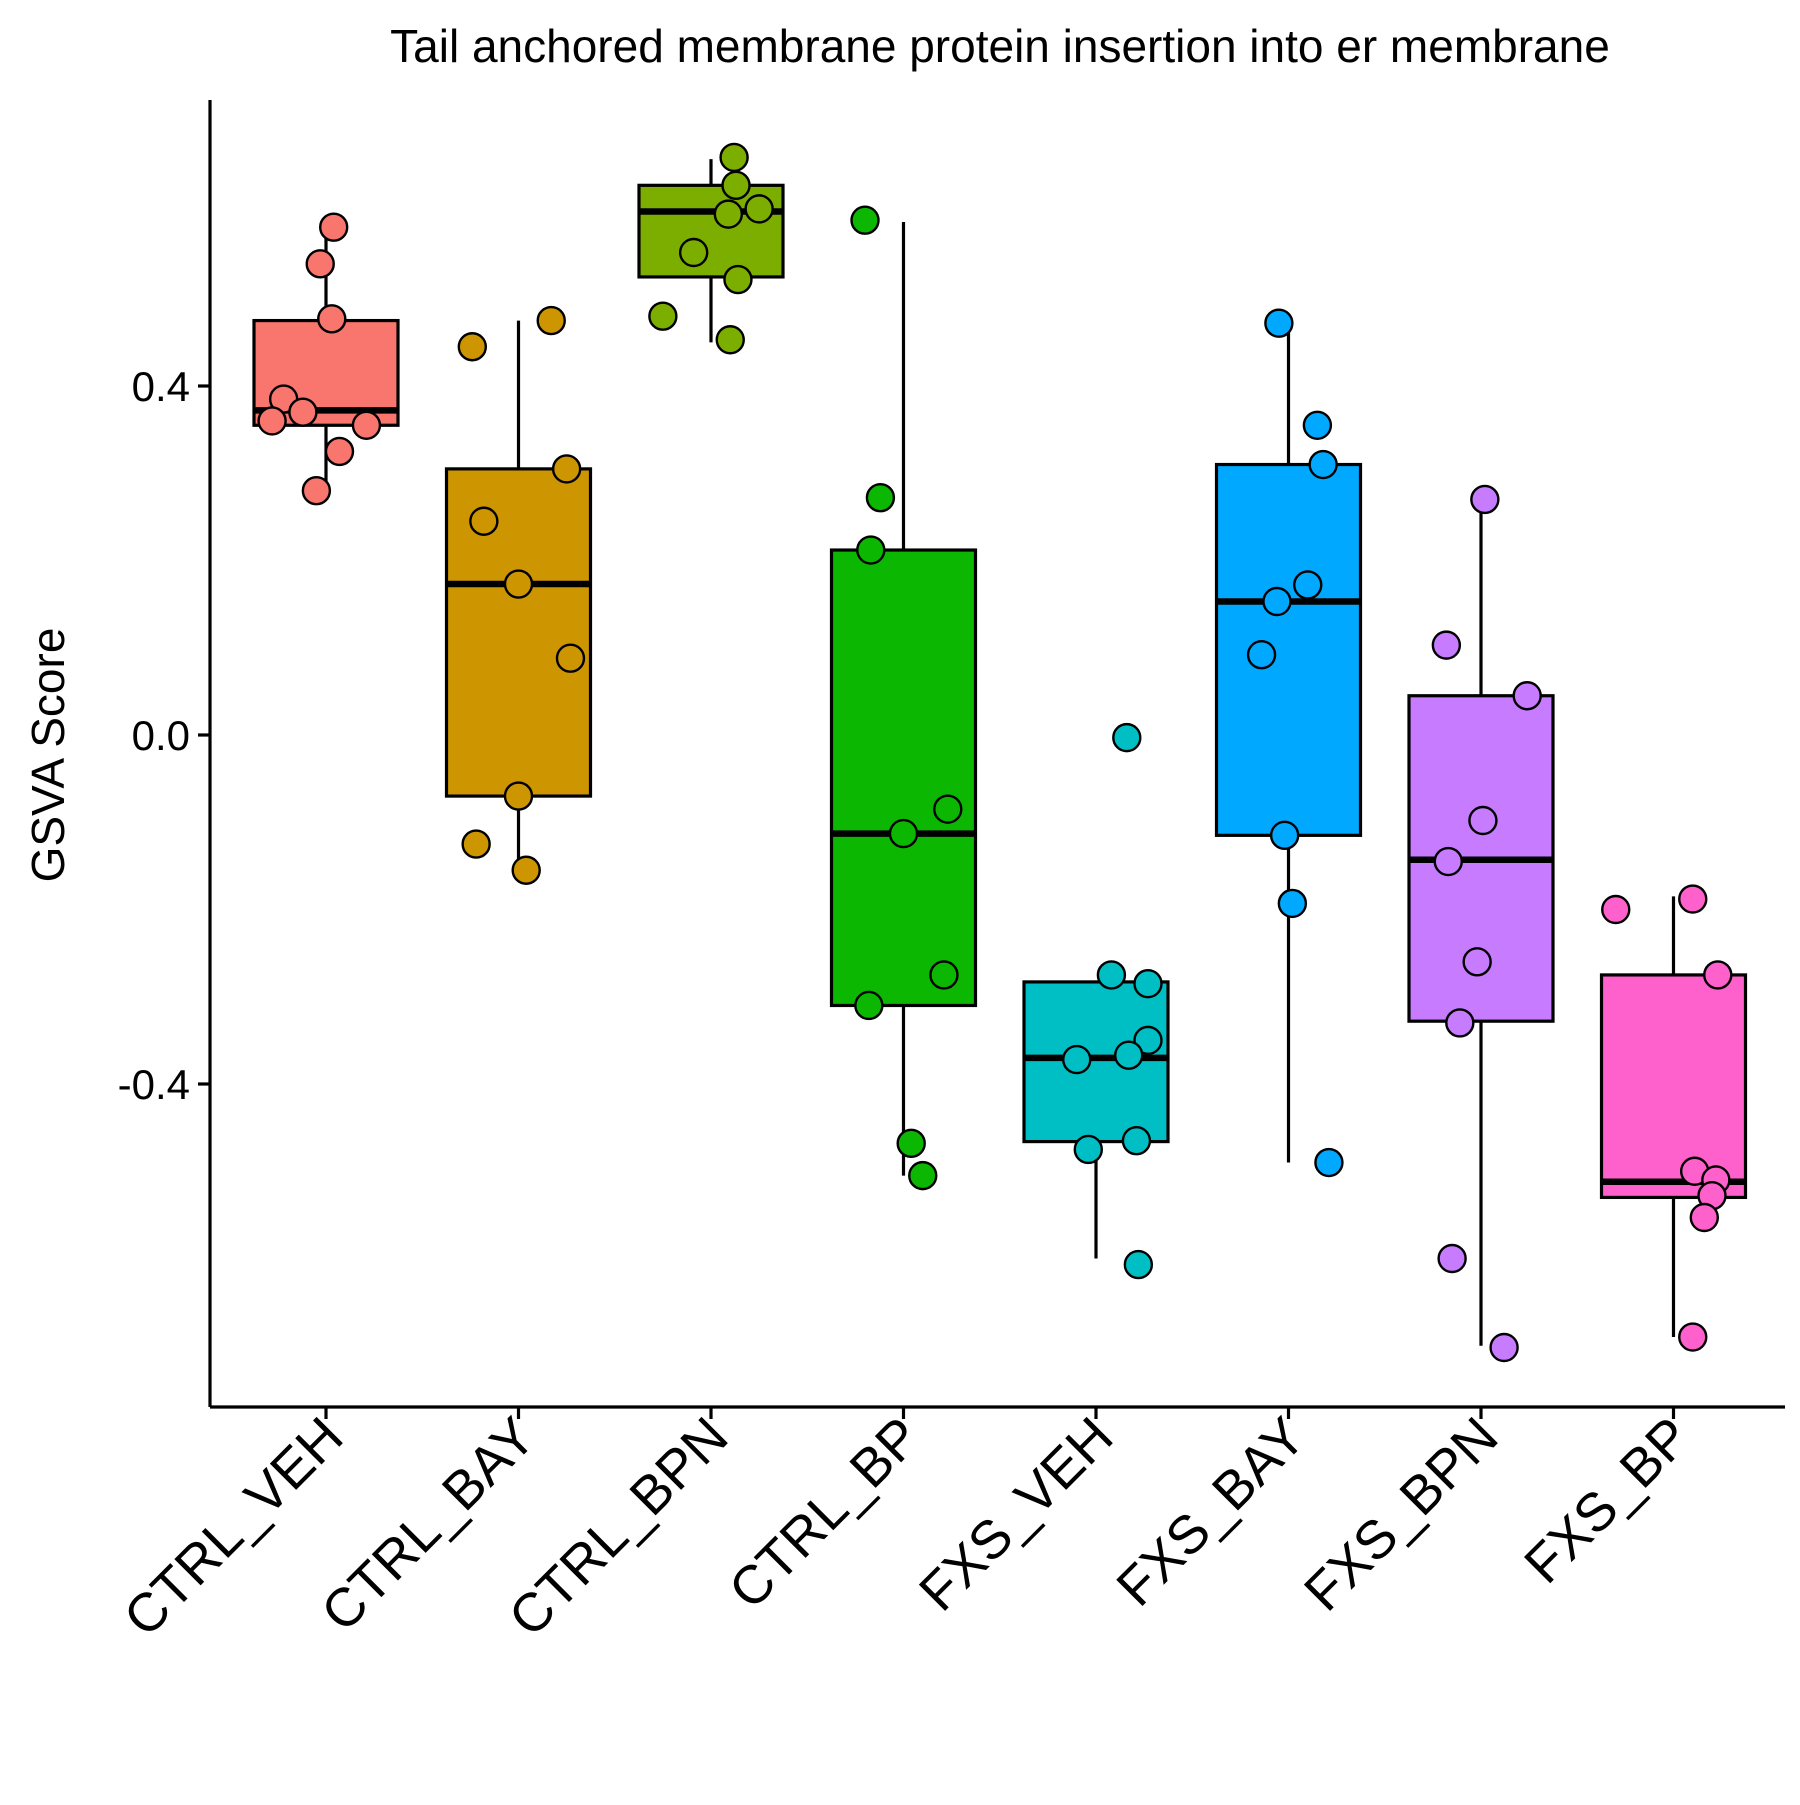 The width and height of the screenshot is (1800, 1805). What do you see at coordinates (161, 735) in the screenshot?
I see `y-tick-label: 0.0` at bounding box center [161, 735].